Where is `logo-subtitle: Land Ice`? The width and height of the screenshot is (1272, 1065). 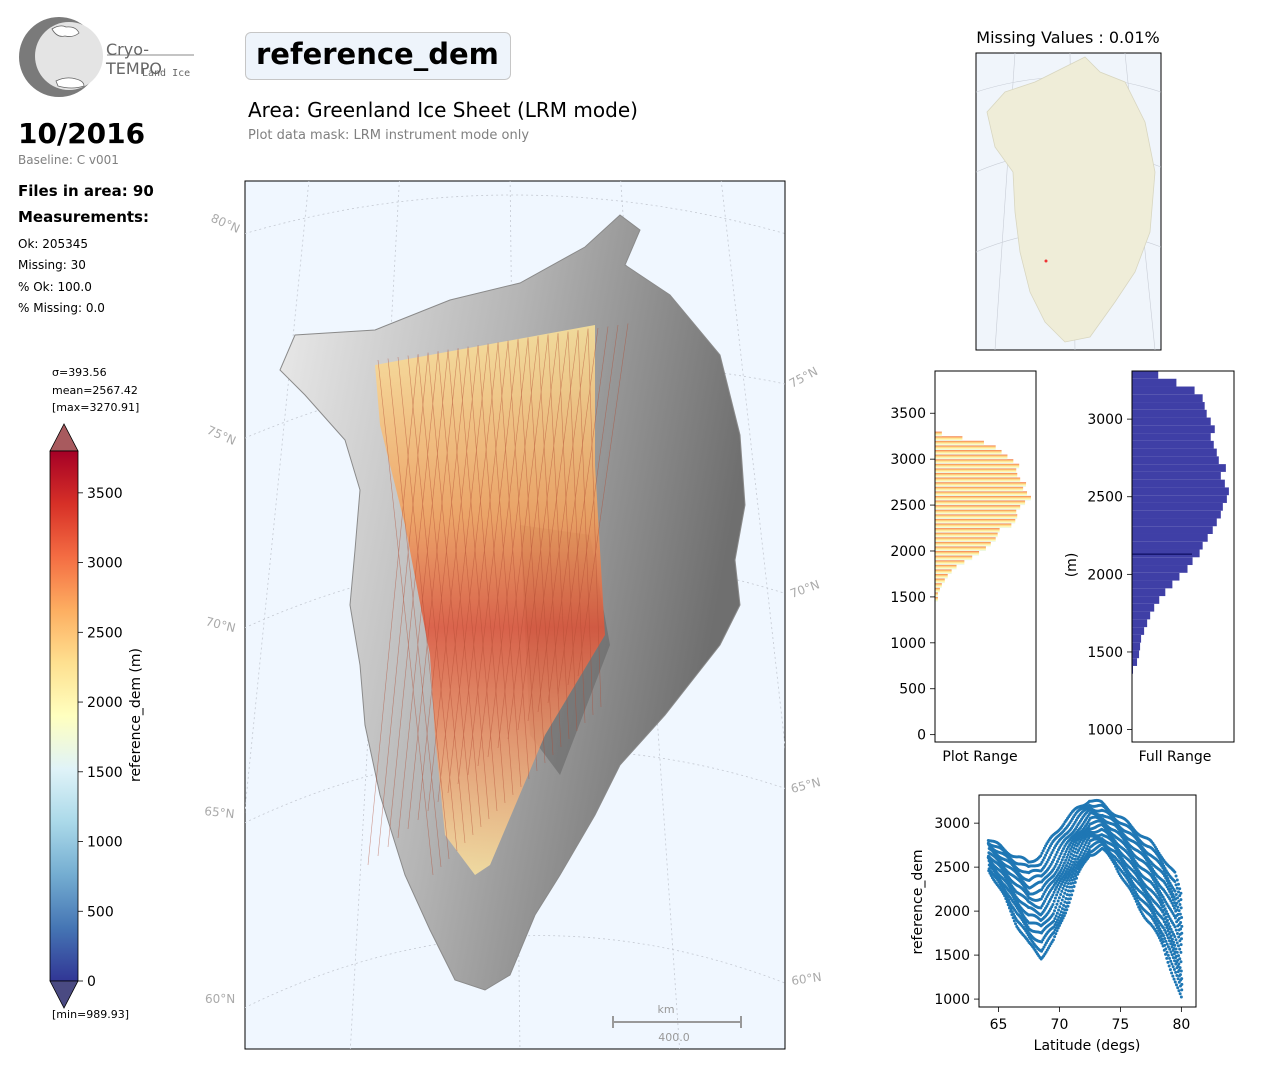
logo-subtitle: Land Ice is located at coordinates (166, 73).